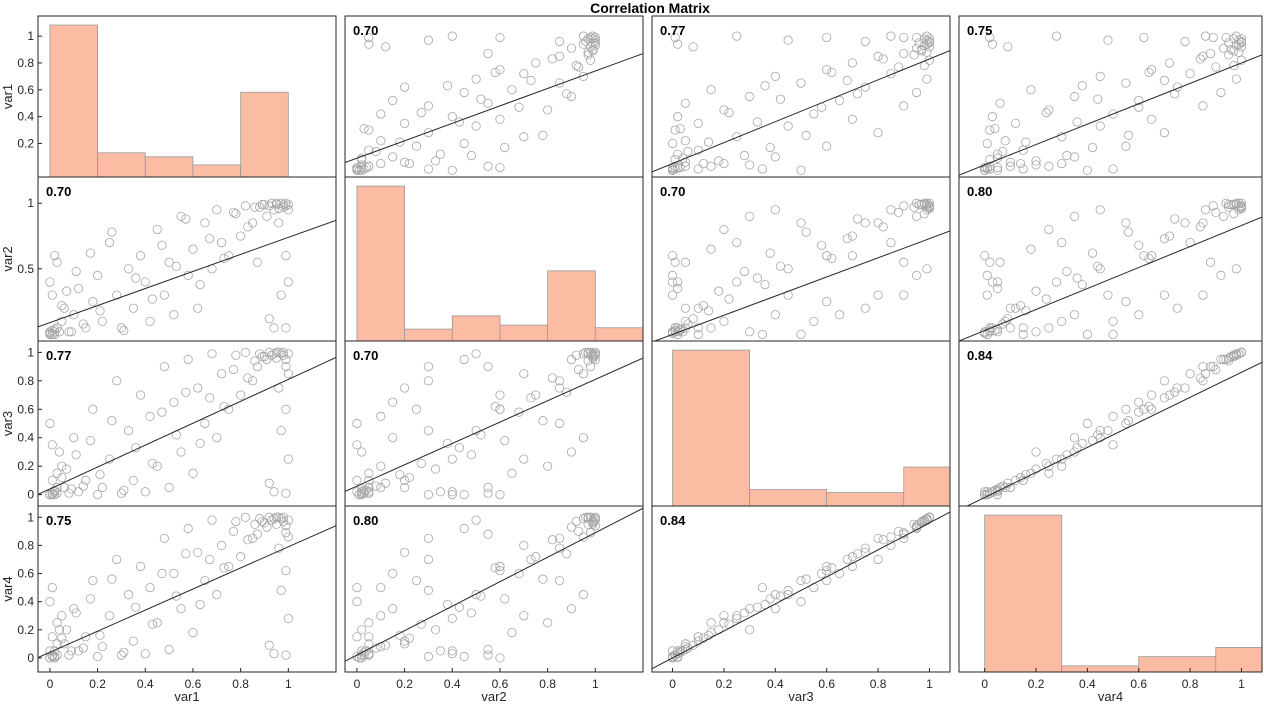 Image resolution: width=1264 pixels, height=708 pixels. I want to click on panel-var4-vs-var4: 0 0.2 0.4 0.6 0.8 1, so click(1110, 598).